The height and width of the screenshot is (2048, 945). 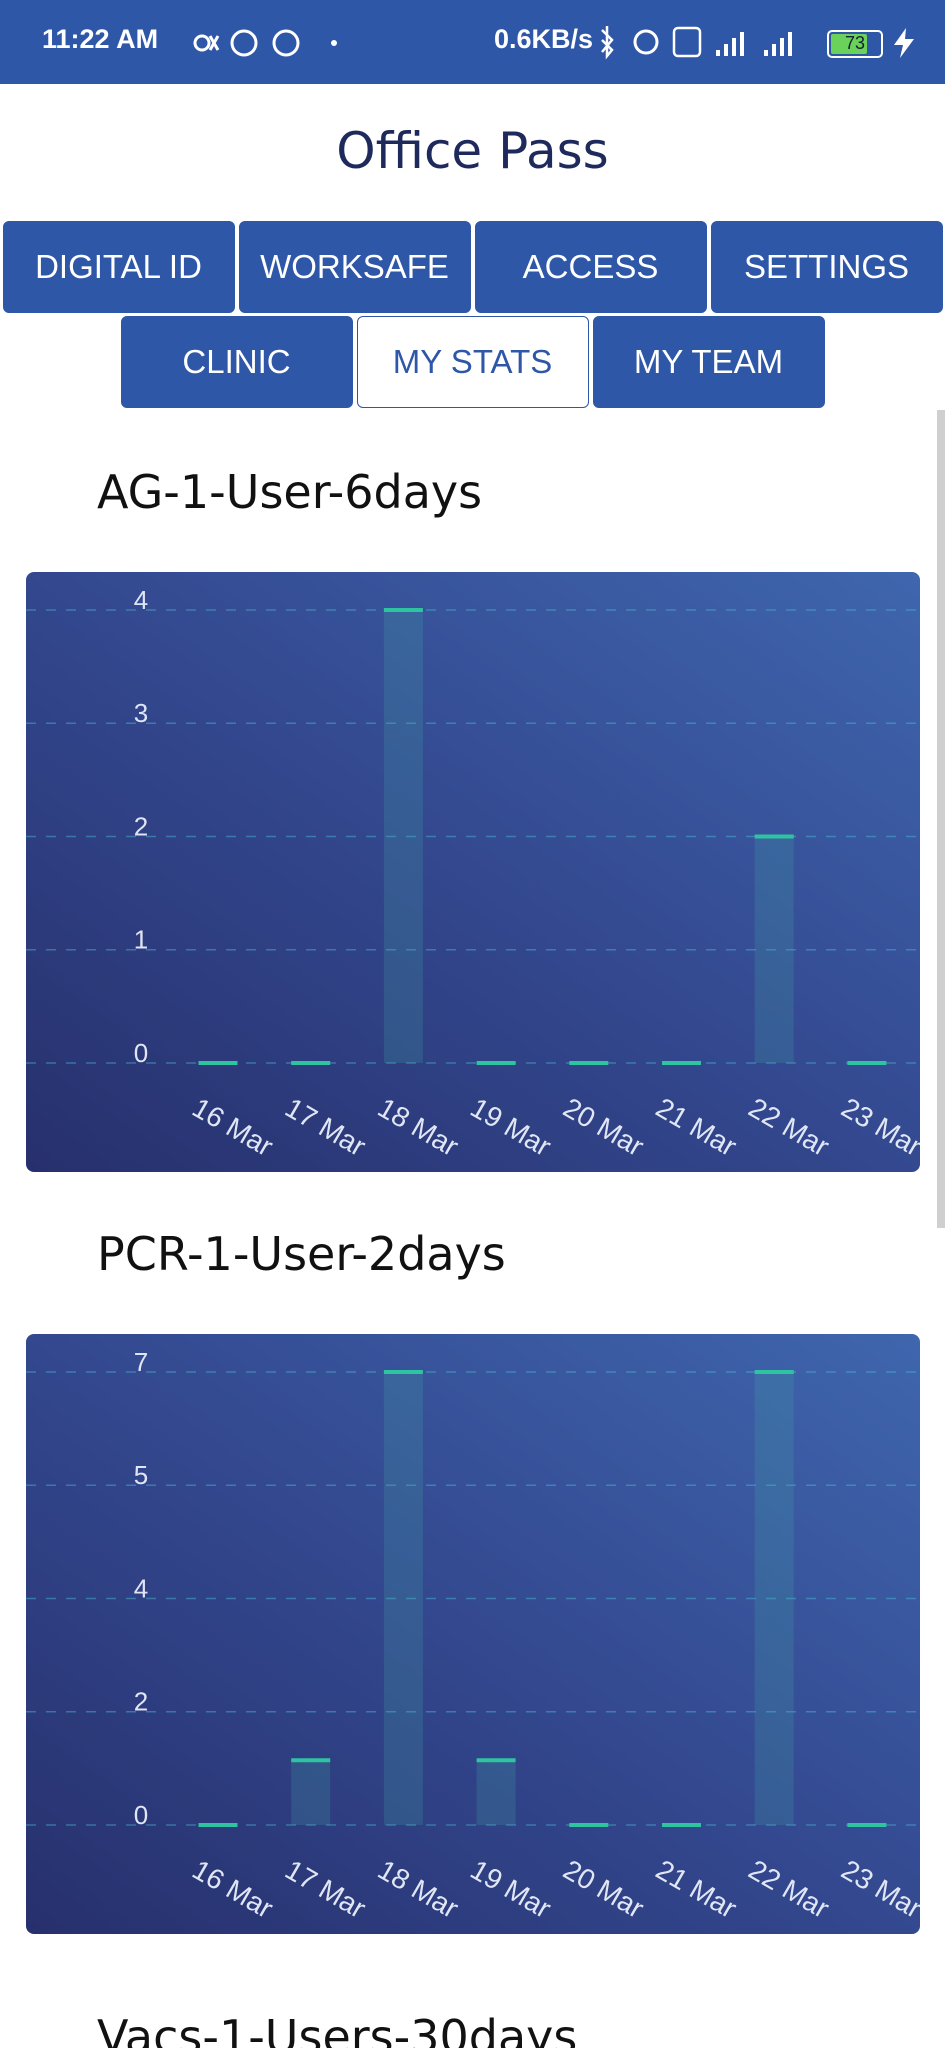 What do you see at coordinates (100, 39) in the screenshot?
I see `clock: 11:22 AM` at bounding box center [100, 39].